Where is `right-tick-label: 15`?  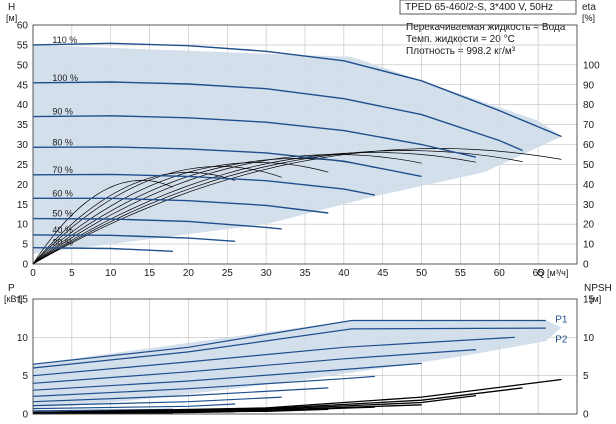
right-tick-label: 15 is located at coordinates (589, 300).